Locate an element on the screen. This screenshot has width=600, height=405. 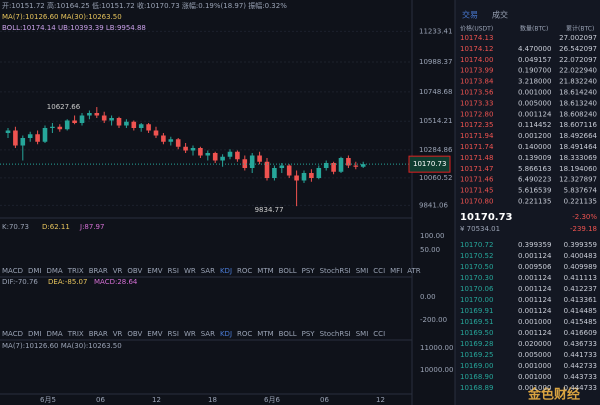
total: 27.002097 is located at coordinates (578, 38).